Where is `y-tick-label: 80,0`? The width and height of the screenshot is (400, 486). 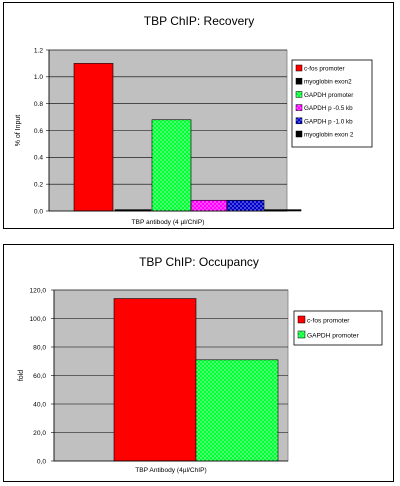 y-tick-label: 80,0 is located at coordinates (39, 347).